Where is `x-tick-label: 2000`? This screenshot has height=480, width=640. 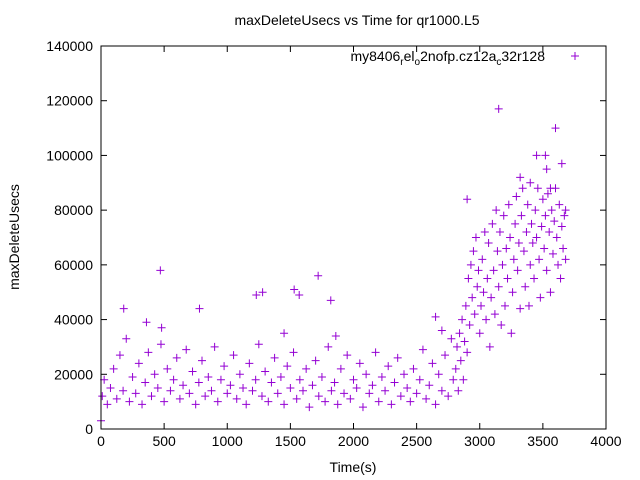 x-tick-label: 2000 is located at coordinates (353, 441).